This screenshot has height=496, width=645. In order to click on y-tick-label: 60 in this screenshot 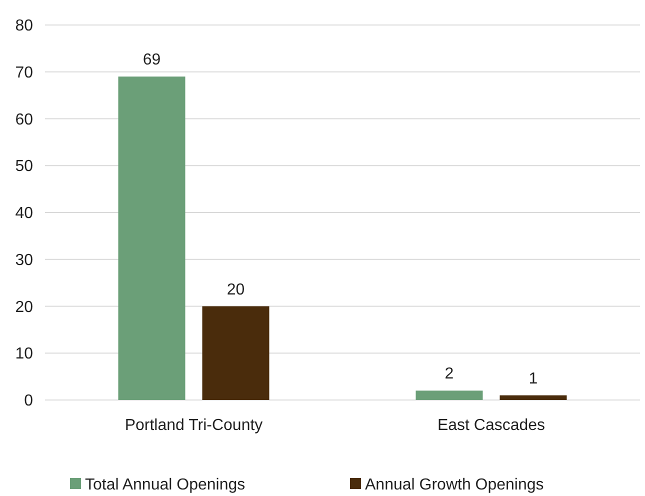, I will do `click(24, 119)`.